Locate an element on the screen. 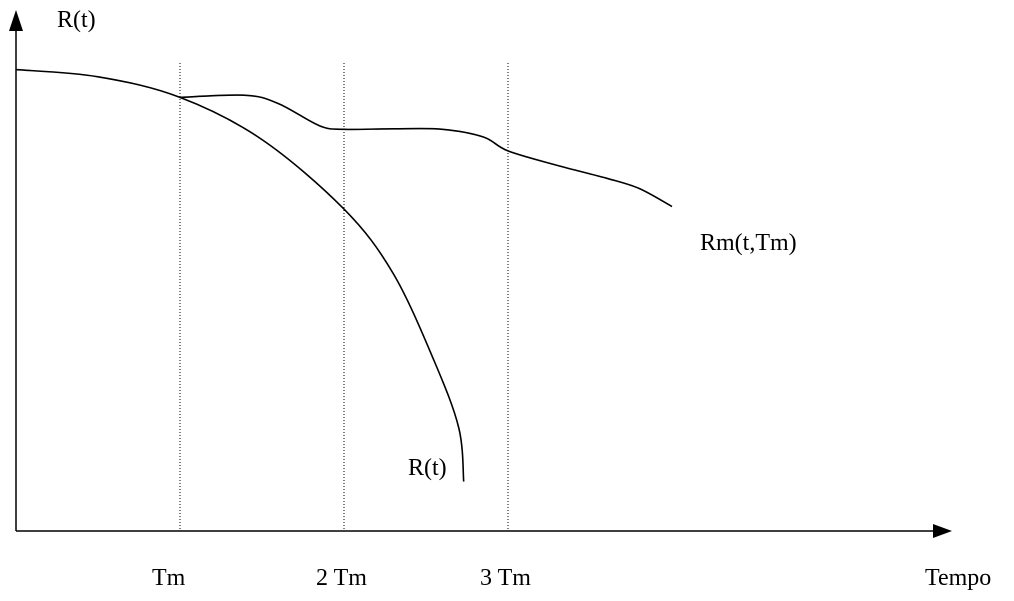 The image size is (1014, 601). series-label-r: R(t) is located at coordinates (427, 468).